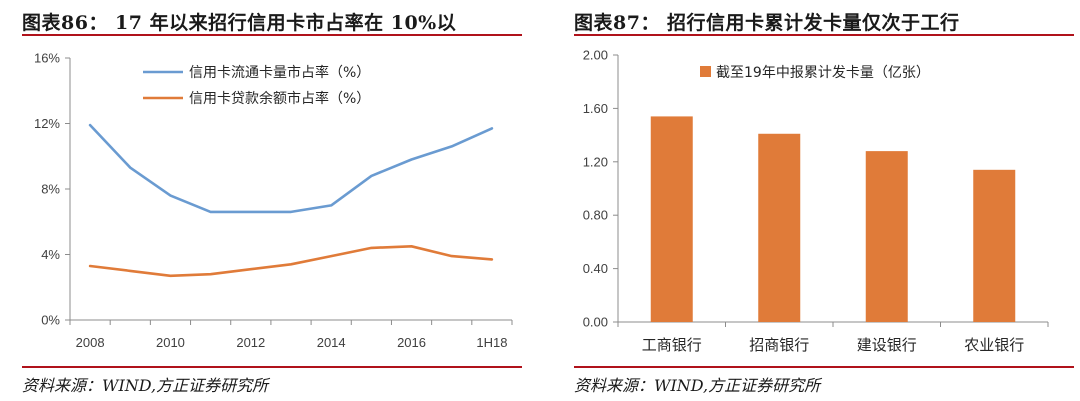  I want to click on y-tick-label: 0.80, so click(595, 215).